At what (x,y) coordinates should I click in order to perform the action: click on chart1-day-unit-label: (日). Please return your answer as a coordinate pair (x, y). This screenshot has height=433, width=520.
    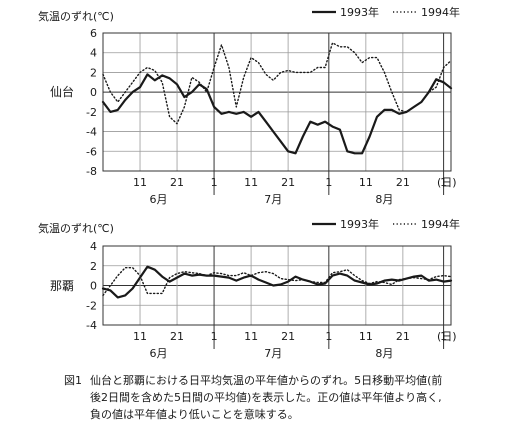
    Looking at the image, I should click on (447, 182).